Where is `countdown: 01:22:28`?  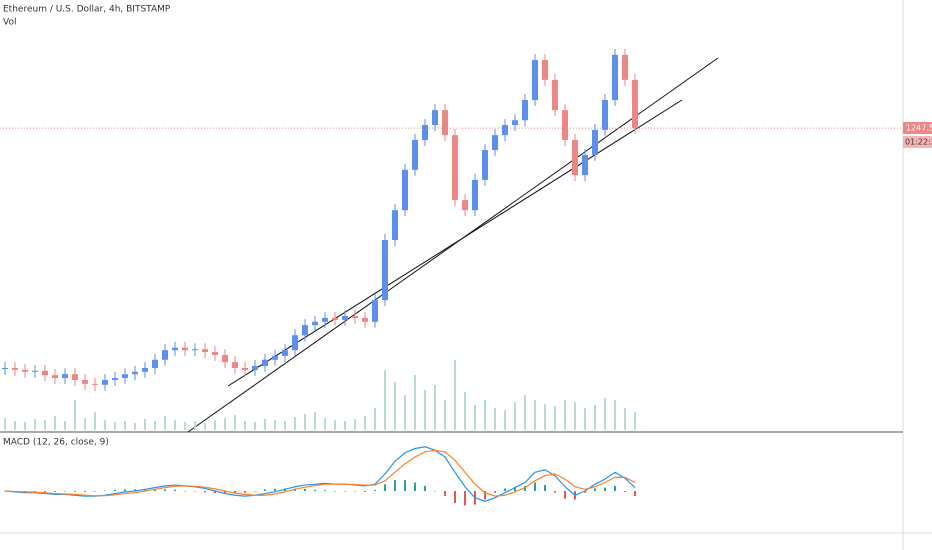 countdown: 01:22:28 is located at coordinates (918, 142).